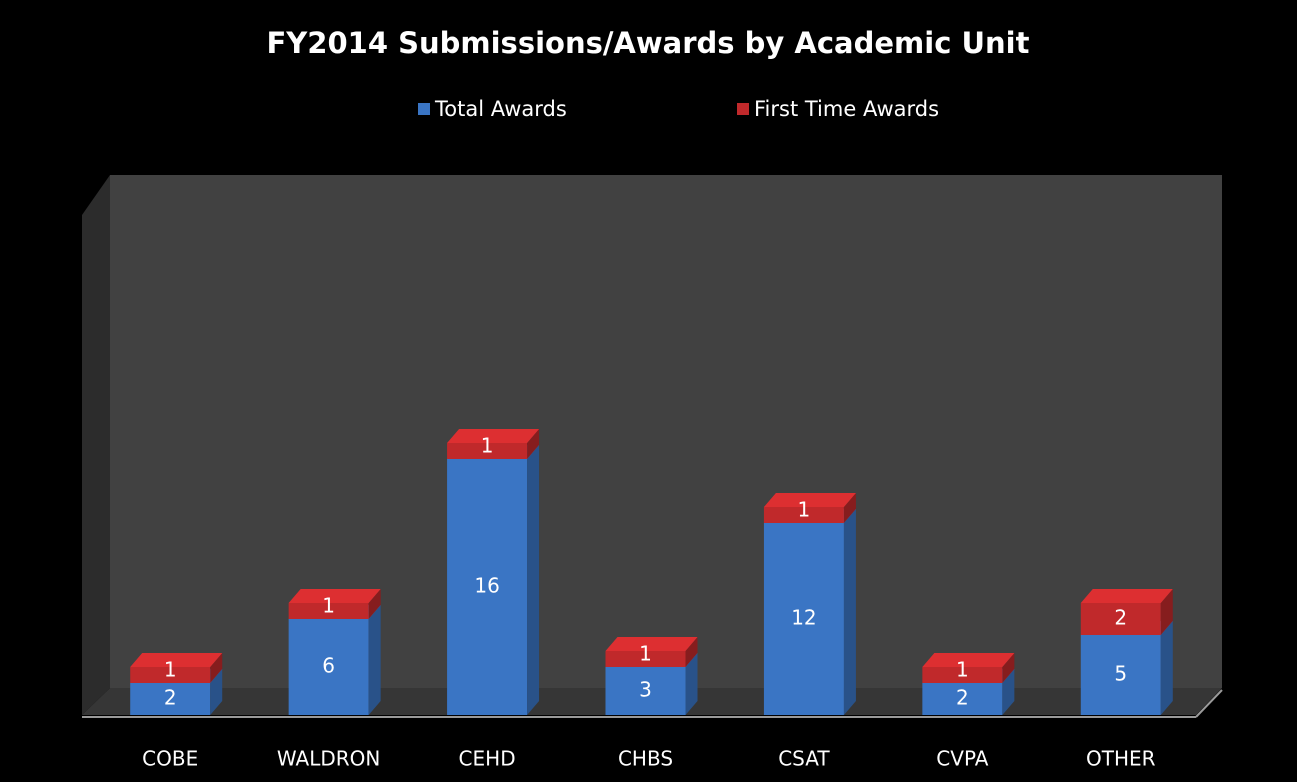  Describe the element at coordinates (1121, 759) in the screenshot. I see `x-tick-label: OTHER` at that location.